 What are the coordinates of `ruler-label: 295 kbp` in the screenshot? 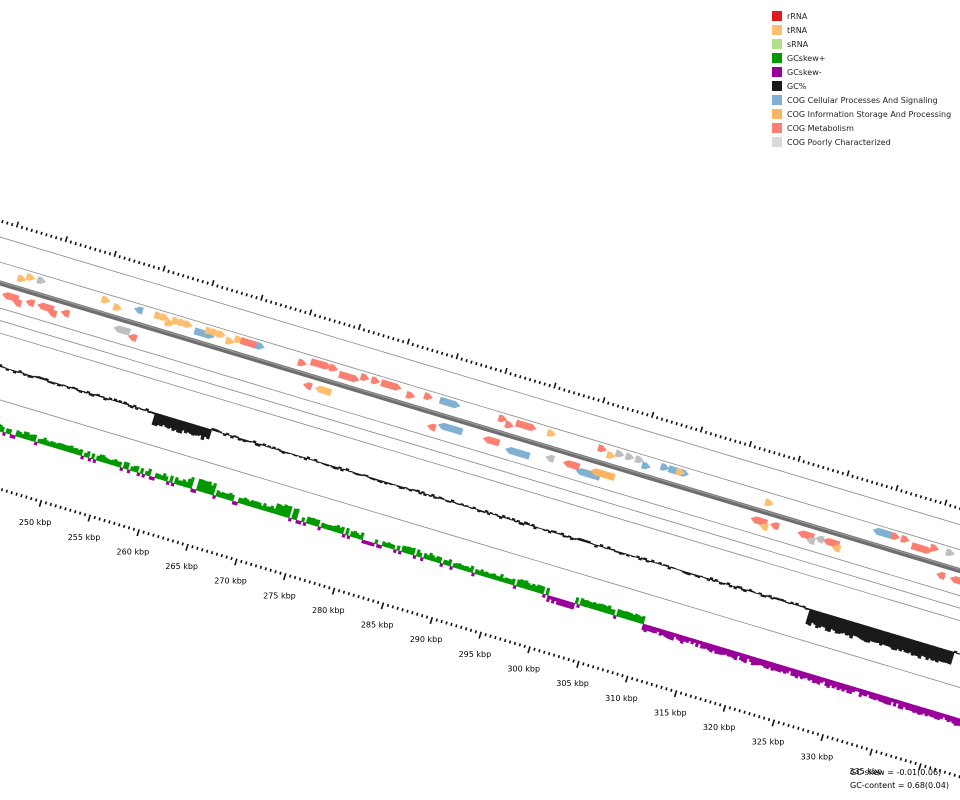 It's located at (475, 654).